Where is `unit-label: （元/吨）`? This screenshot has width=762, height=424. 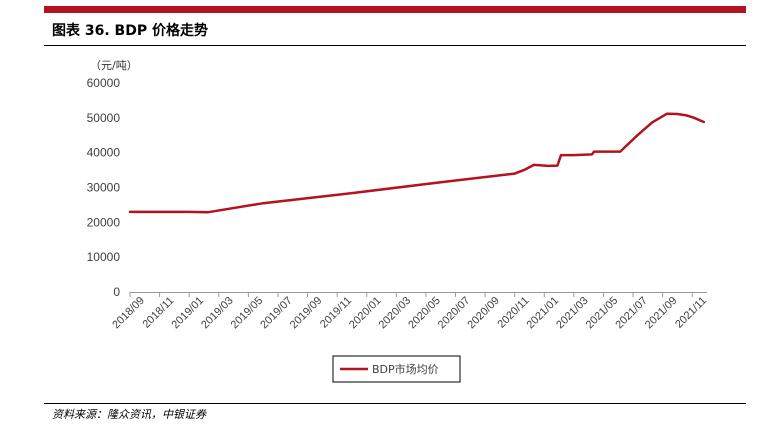 unit-label: （元/吨） is located at coordinates (114, 65).